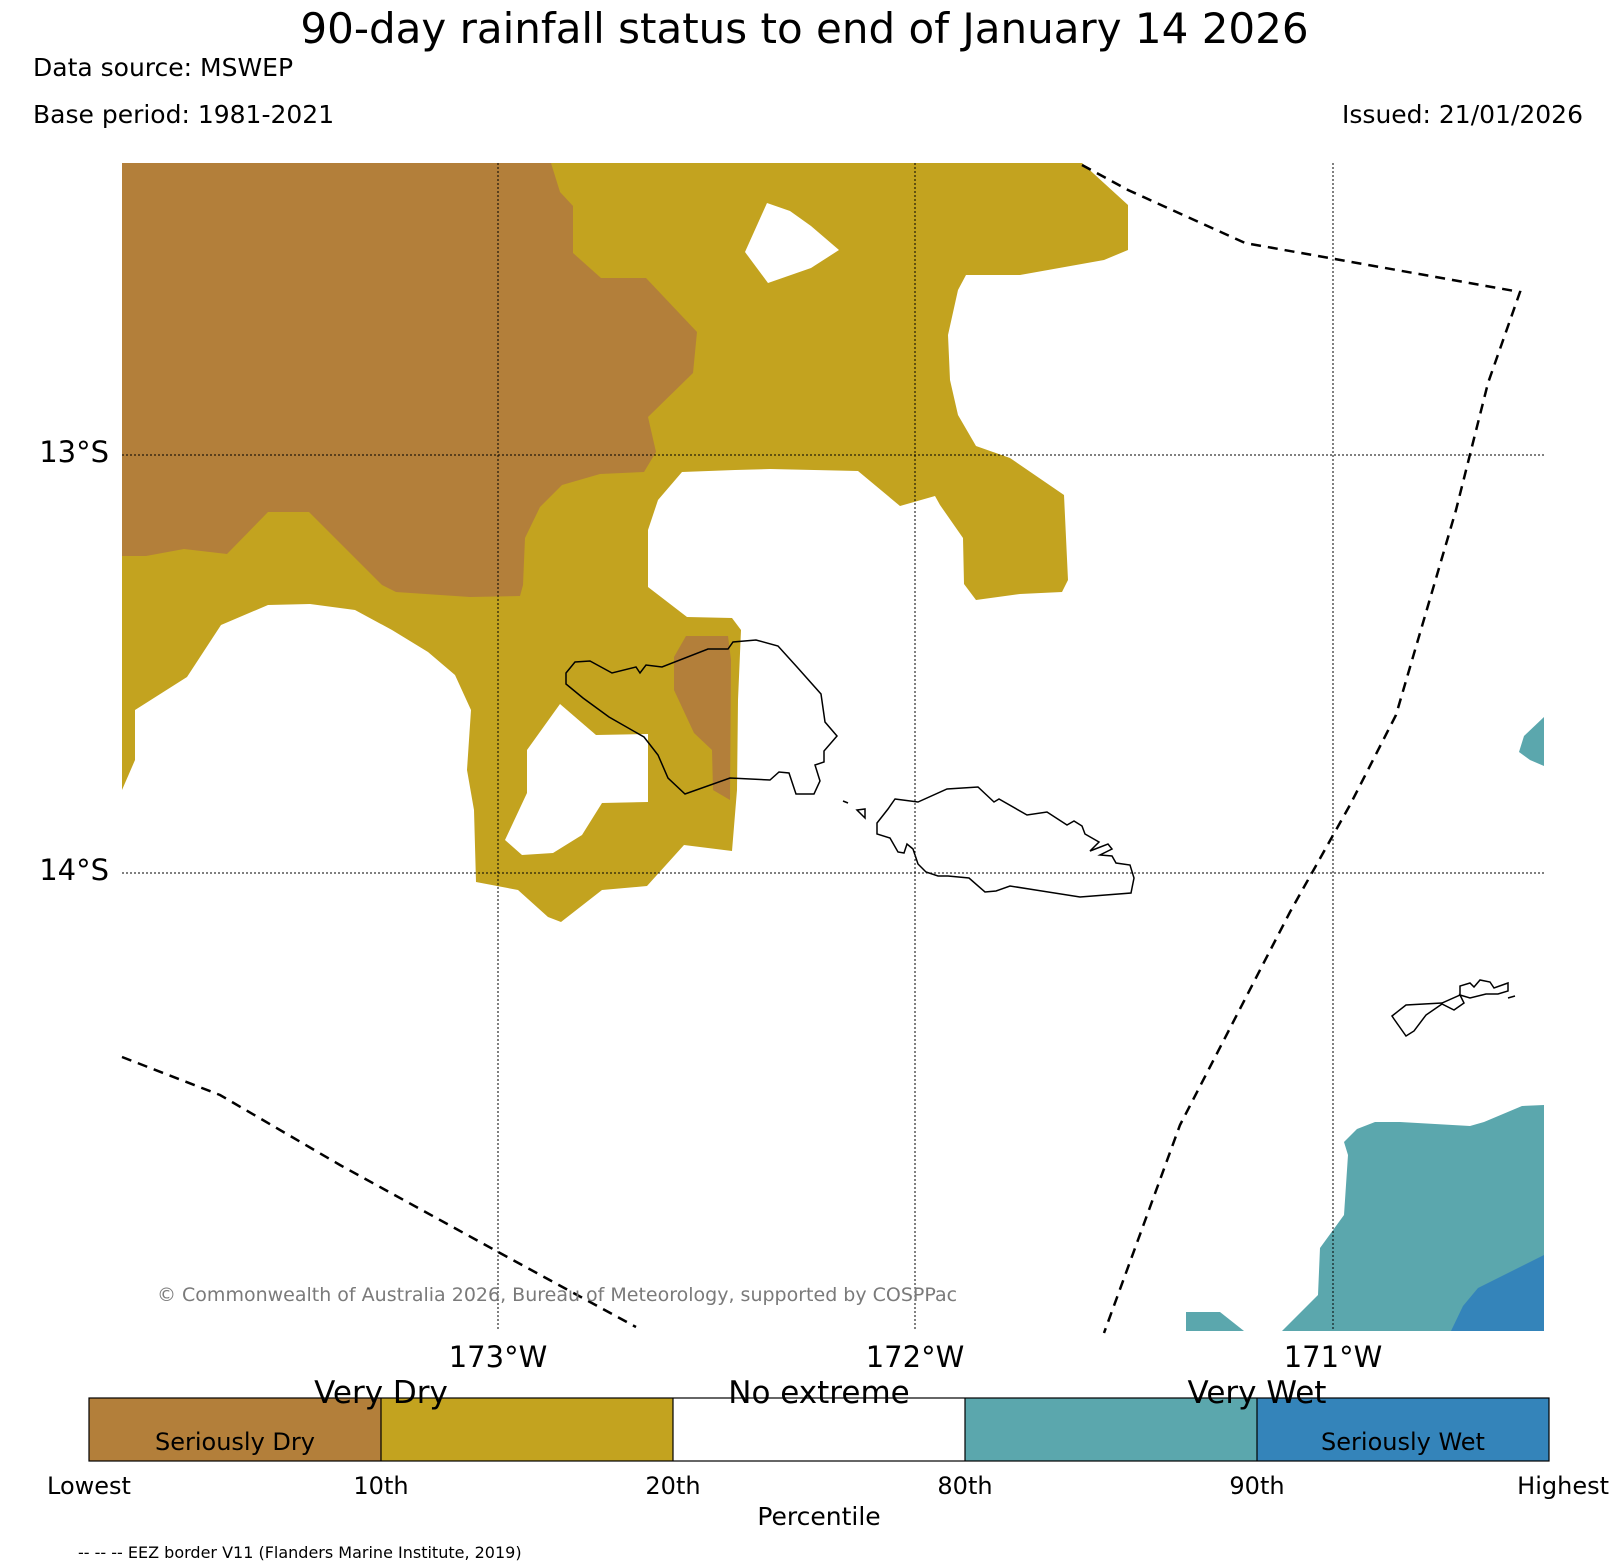 Image resolution: width=1609 pixels, height=1563 pixels. I want to click on latitude-label-13s: 13°S, so click(74, 452).